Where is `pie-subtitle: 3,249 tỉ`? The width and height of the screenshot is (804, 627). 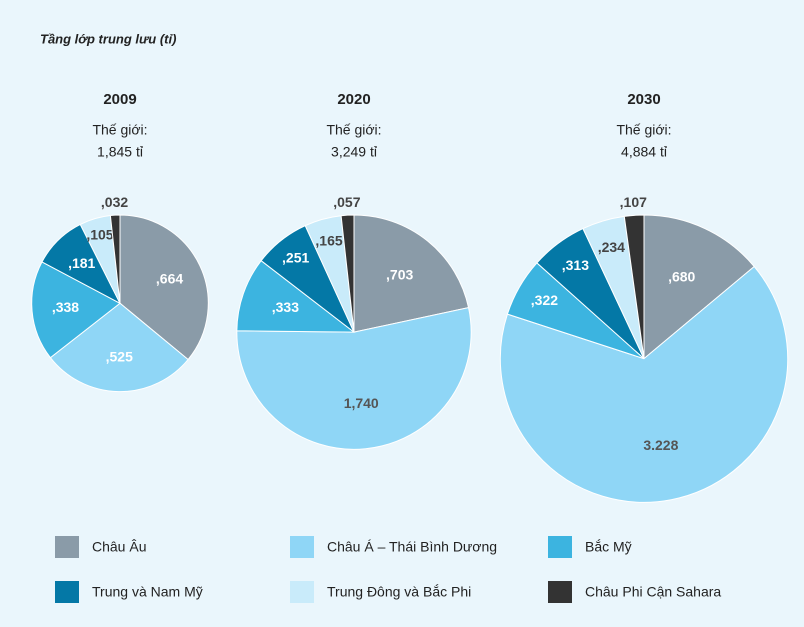 pie-subtitle: 3,249 tỉ is located at coordinates (354, 152).